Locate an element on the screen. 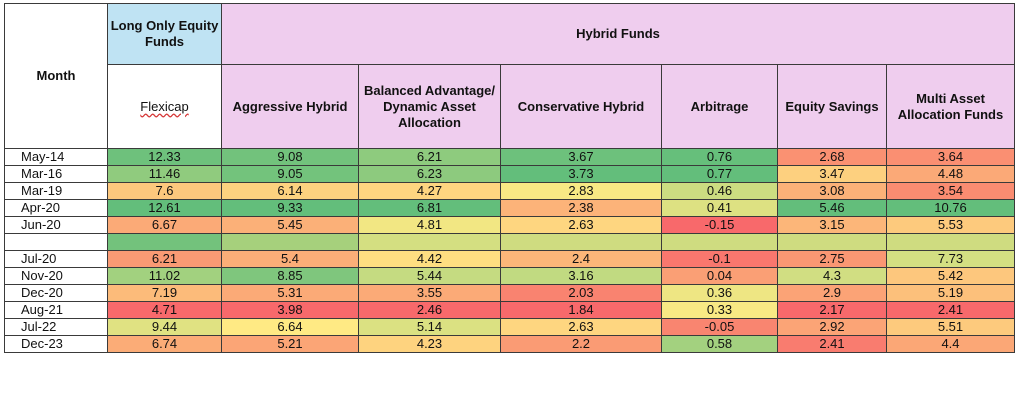  month-cell: Mar-16 is located at coordinates (56, 174).